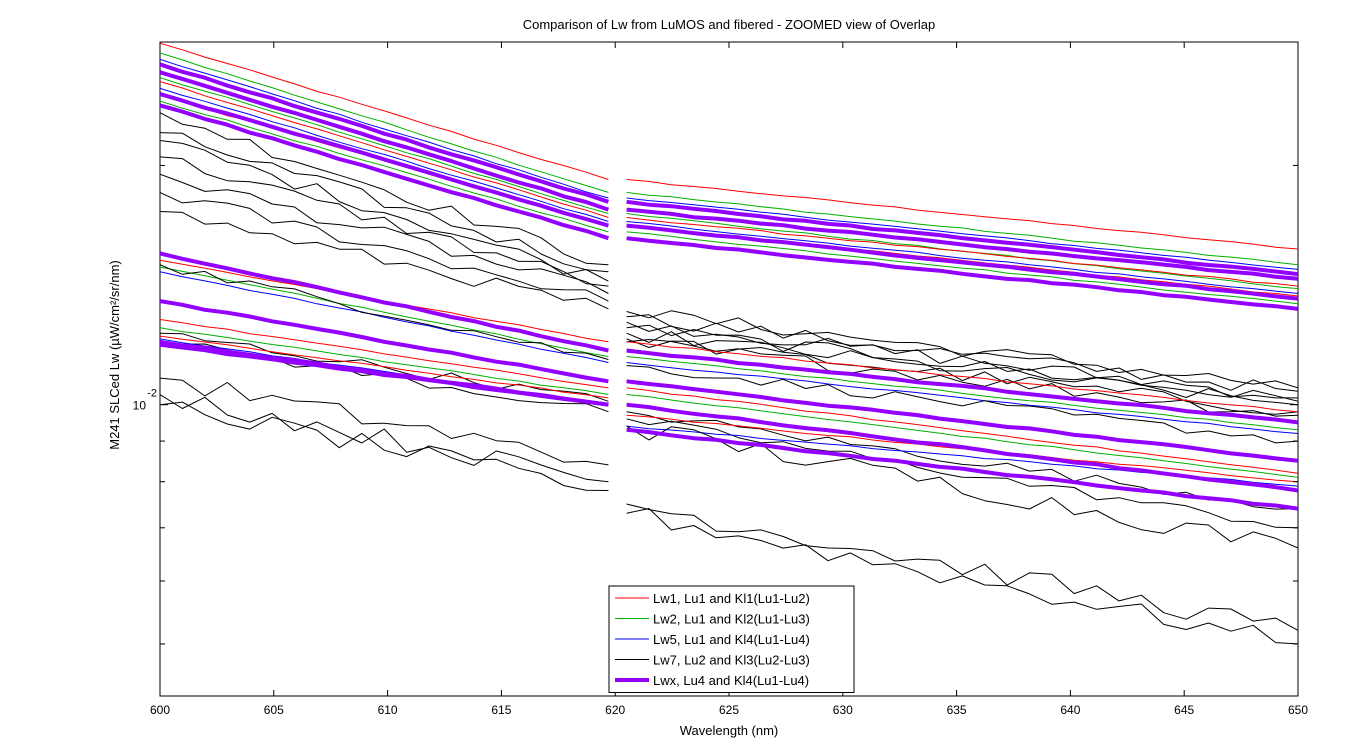 Image resolution: width=1350 pixels, height=750 pixels. What do you see at coordinates (729, 710) in the screenshot?
I see `x-tick-label: 625` at bounding box center [729, 710].